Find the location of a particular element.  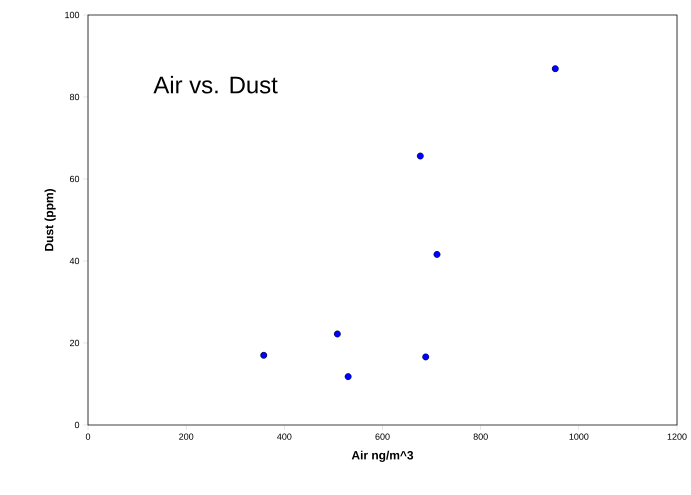

x-tick-label: 0 is located at coordinates (88, 437).